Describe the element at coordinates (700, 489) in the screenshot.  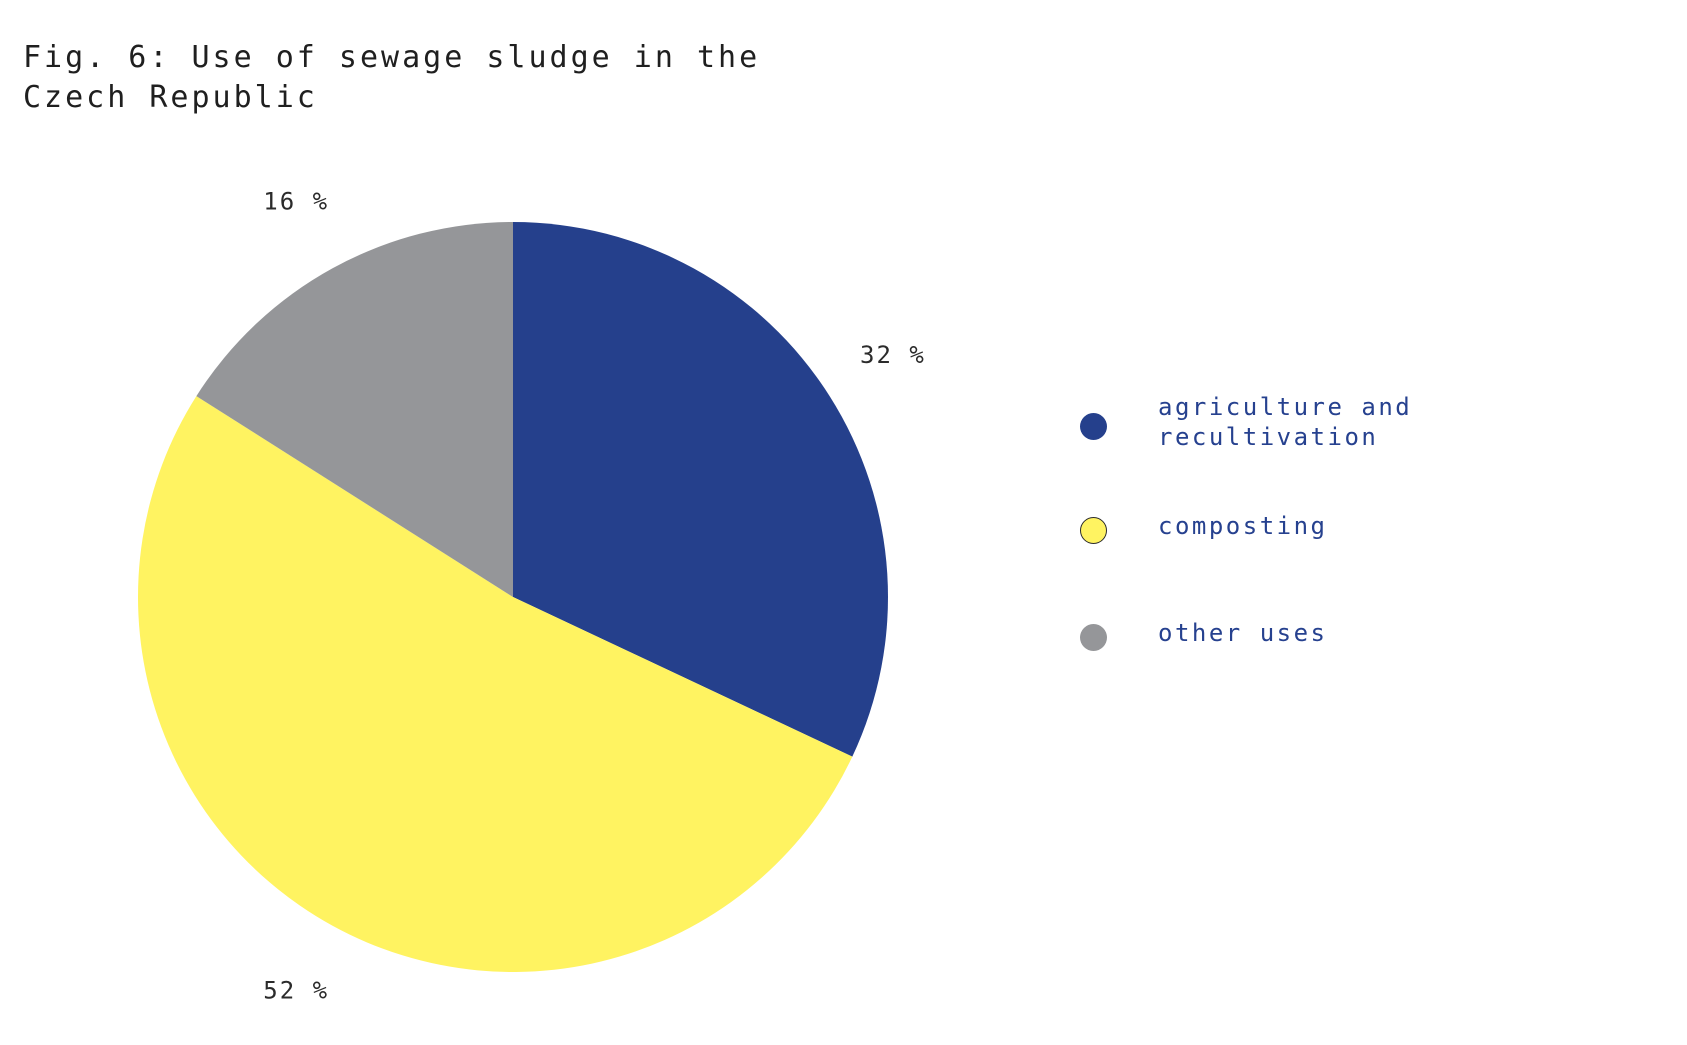
I see `pie-slice-agriculture` at that location.